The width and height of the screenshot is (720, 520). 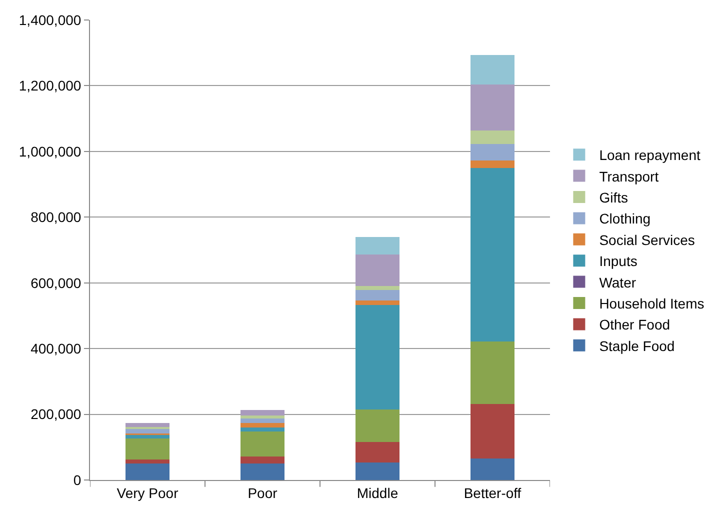 What do you see at coordinates (56, 282) in the screenshot?
I see `y-tick-label: 600,000` at bounding box center [56, 282].